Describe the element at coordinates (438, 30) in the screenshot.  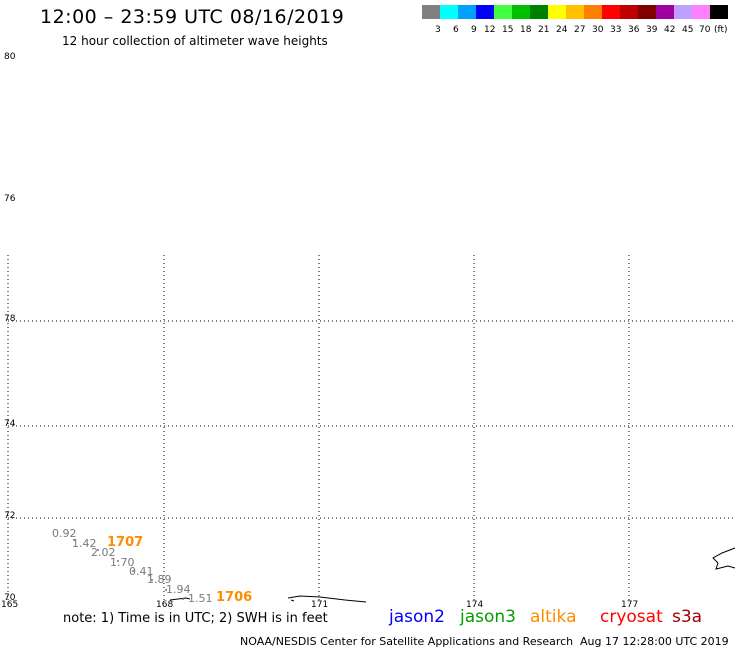
I see `legend-label: 3` at that location.